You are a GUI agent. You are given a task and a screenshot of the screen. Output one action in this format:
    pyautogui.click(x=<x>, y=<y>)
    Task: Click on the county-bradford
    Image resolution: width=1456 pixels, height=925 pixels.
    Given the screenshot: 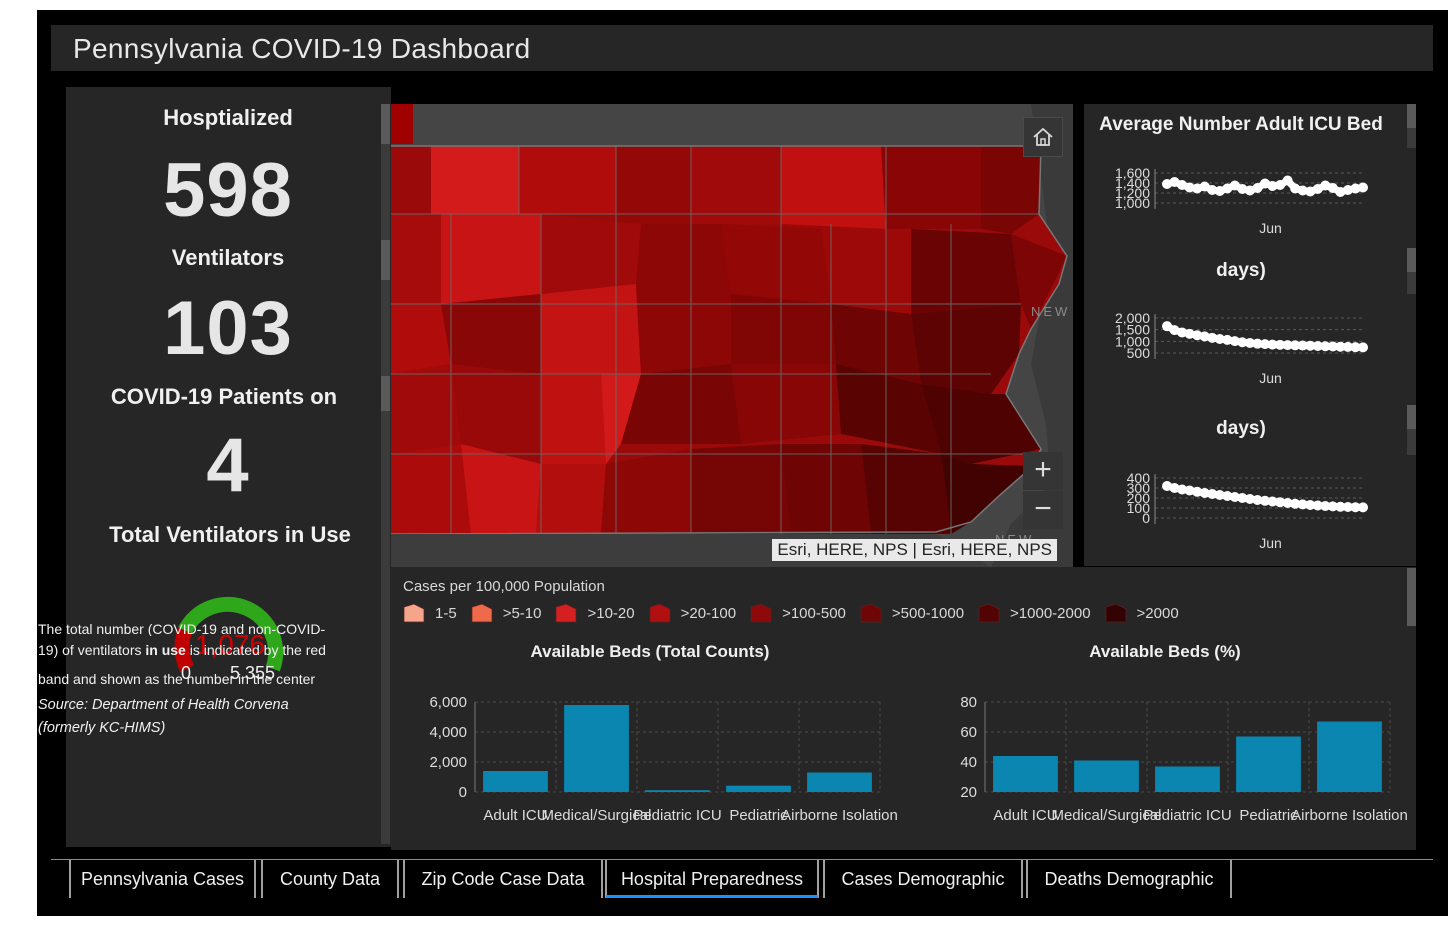 What is the action you would take?
    pyautogui.click(x=931, y=187)
    